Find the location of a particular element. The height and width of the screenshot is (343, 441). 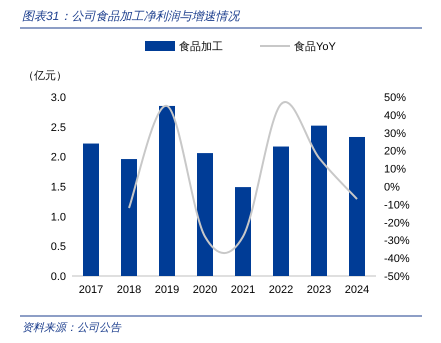

x-tick-label: 2023 is located at coordinates (319, 290).